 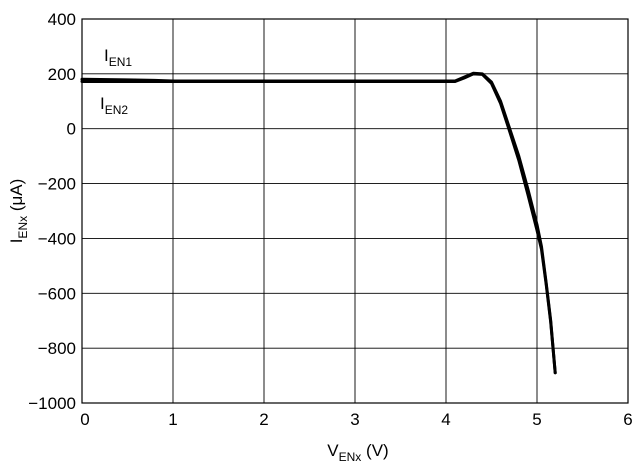 I want to click on annotation-ien2: IEN2, so click(x=114, y=105).